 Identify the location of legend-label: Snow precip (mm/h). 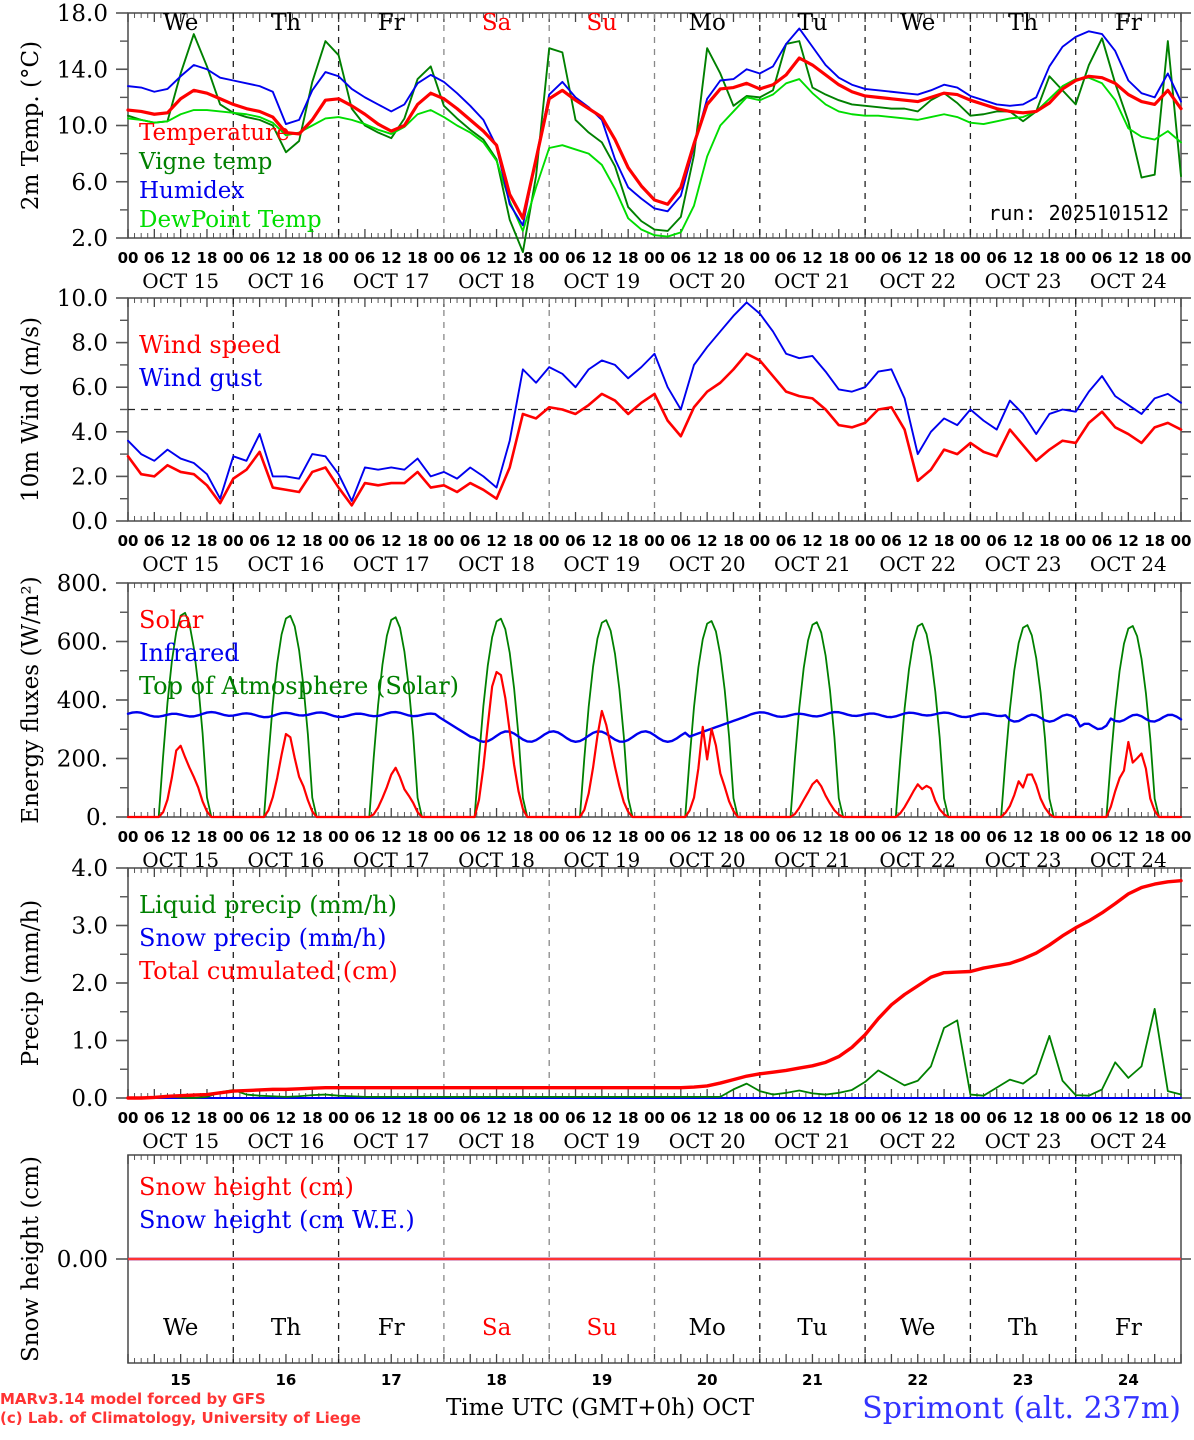
(262, 938).